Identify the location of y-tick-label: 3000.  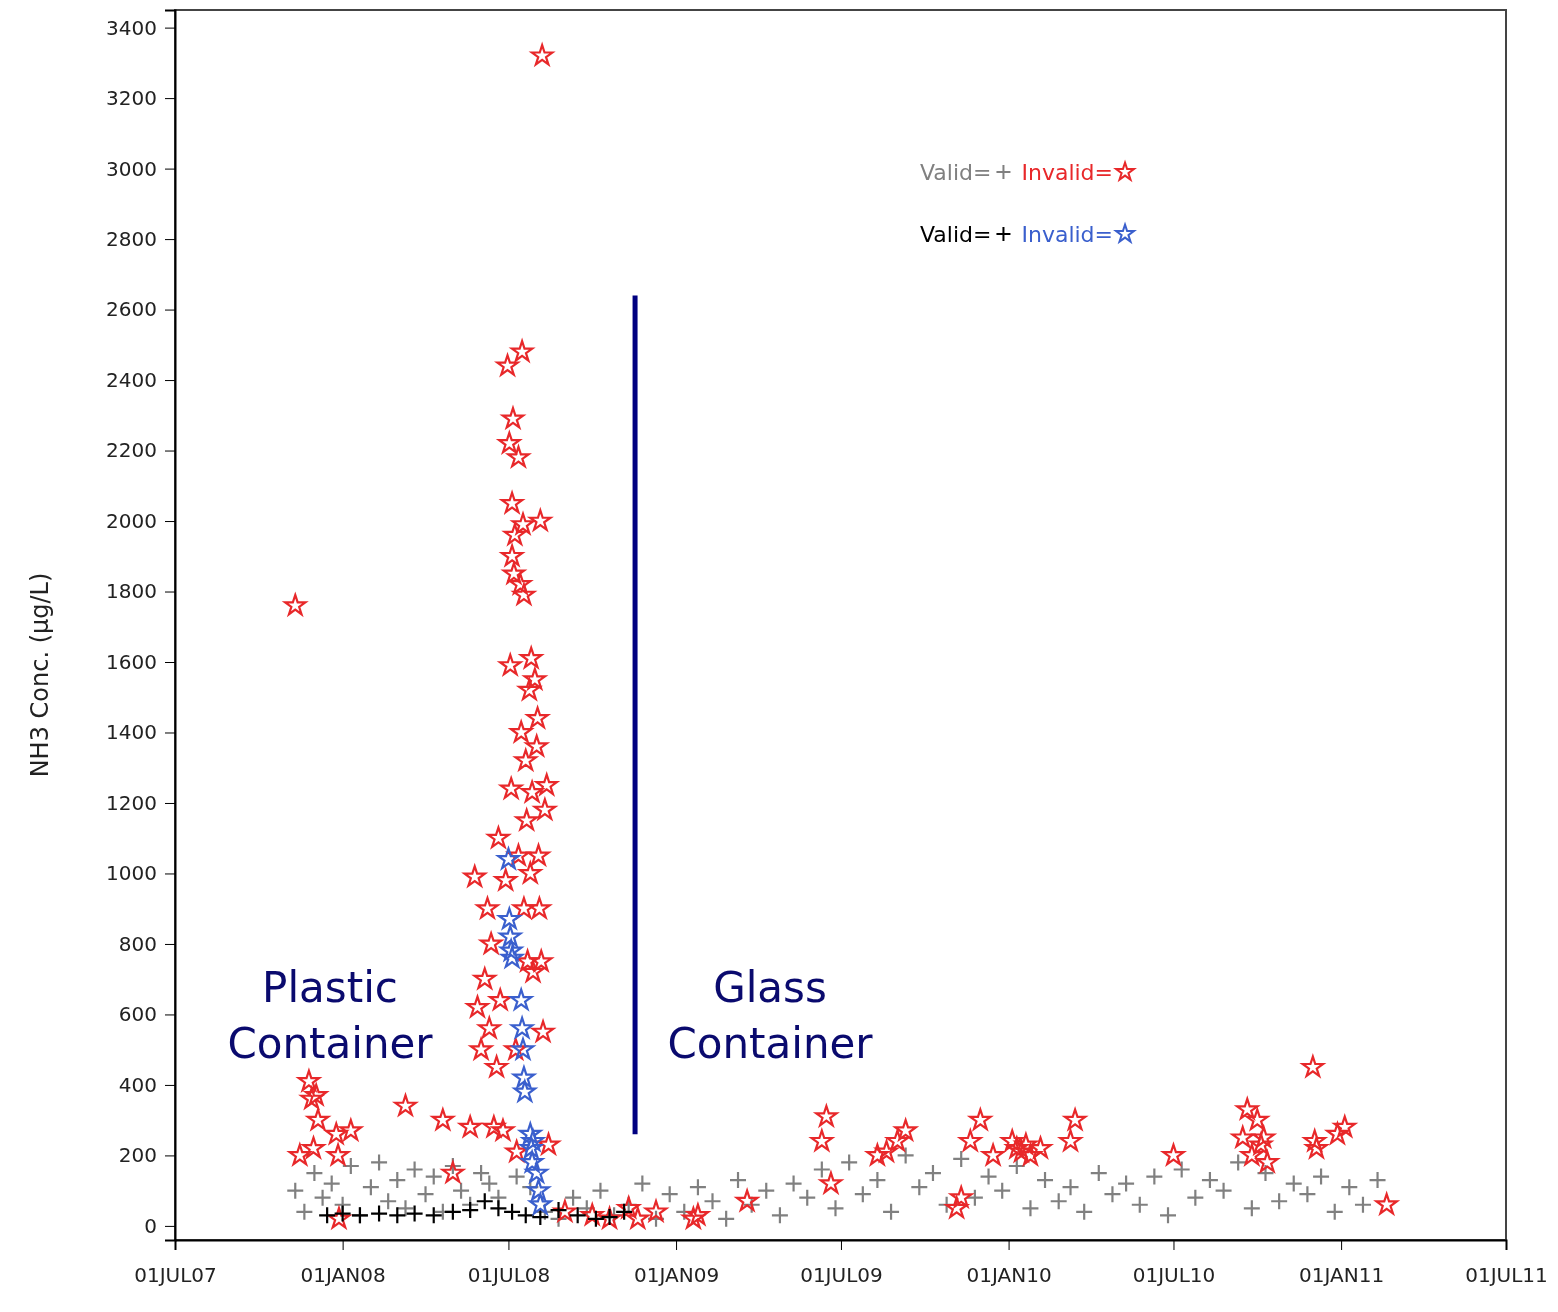
(131, 168).